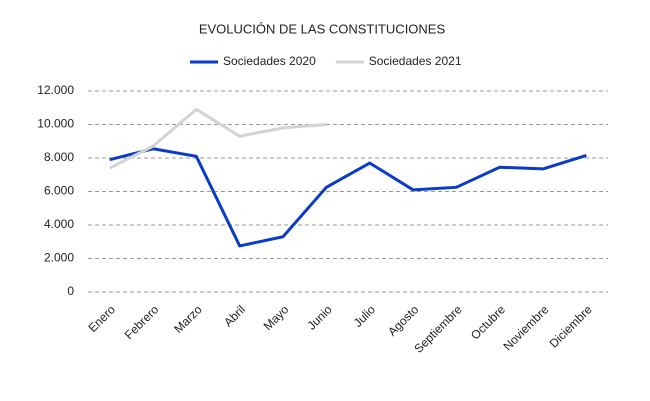 This screenshot has width=650, height=401. What do you see at coordinates (217, 138) in the screenshot?
I see `series-line` at bounding box center [217, 138].